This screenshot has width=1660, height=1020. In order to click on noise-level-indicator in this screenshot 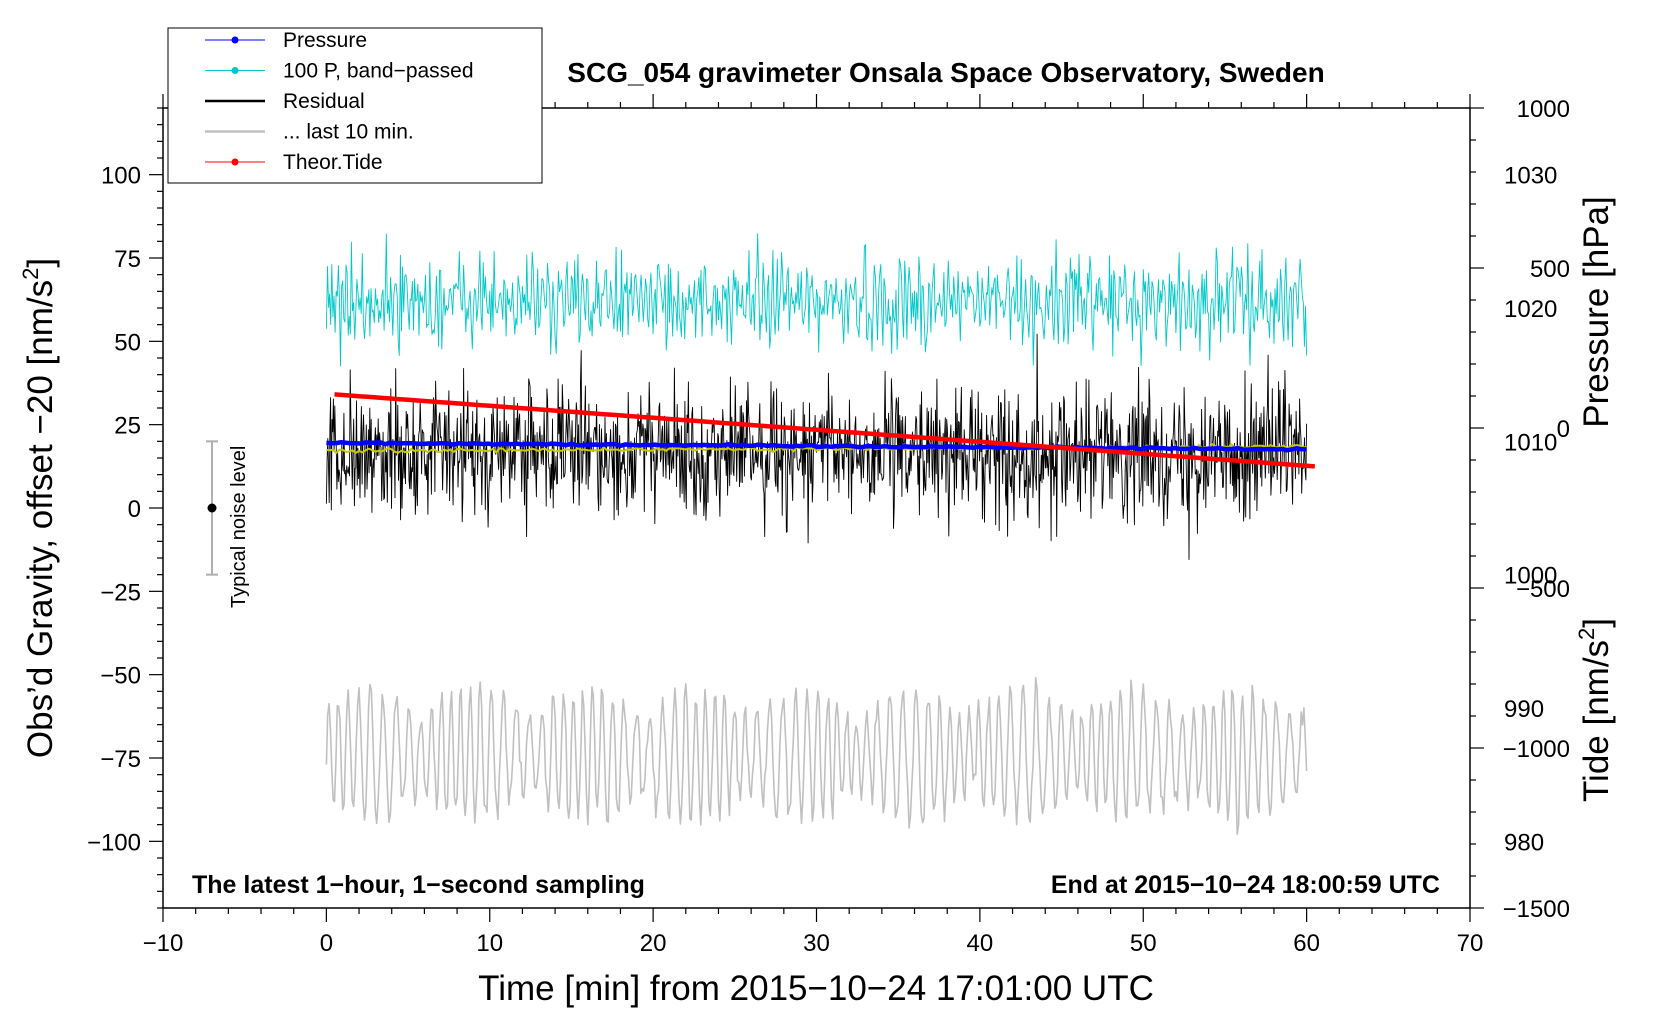, I will do `click(212, 508)`.